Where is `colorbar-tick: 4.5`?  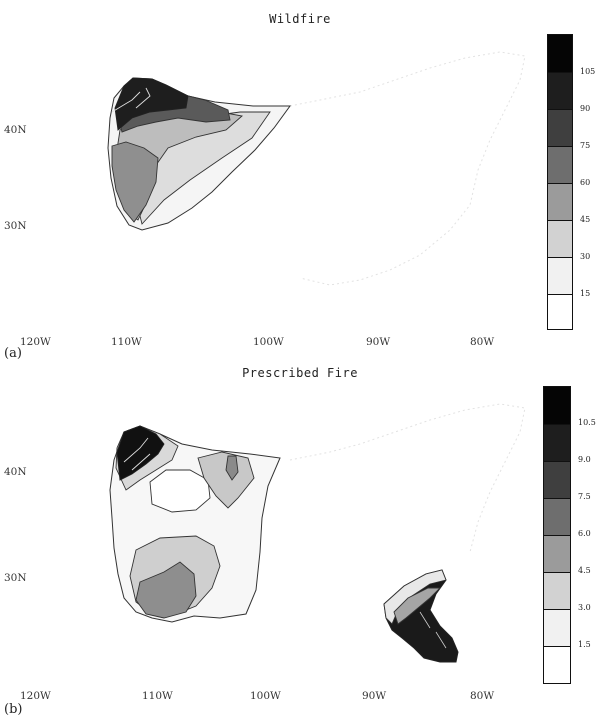 colorbar-tick: 4.5 is located at coordinates (584, 570).